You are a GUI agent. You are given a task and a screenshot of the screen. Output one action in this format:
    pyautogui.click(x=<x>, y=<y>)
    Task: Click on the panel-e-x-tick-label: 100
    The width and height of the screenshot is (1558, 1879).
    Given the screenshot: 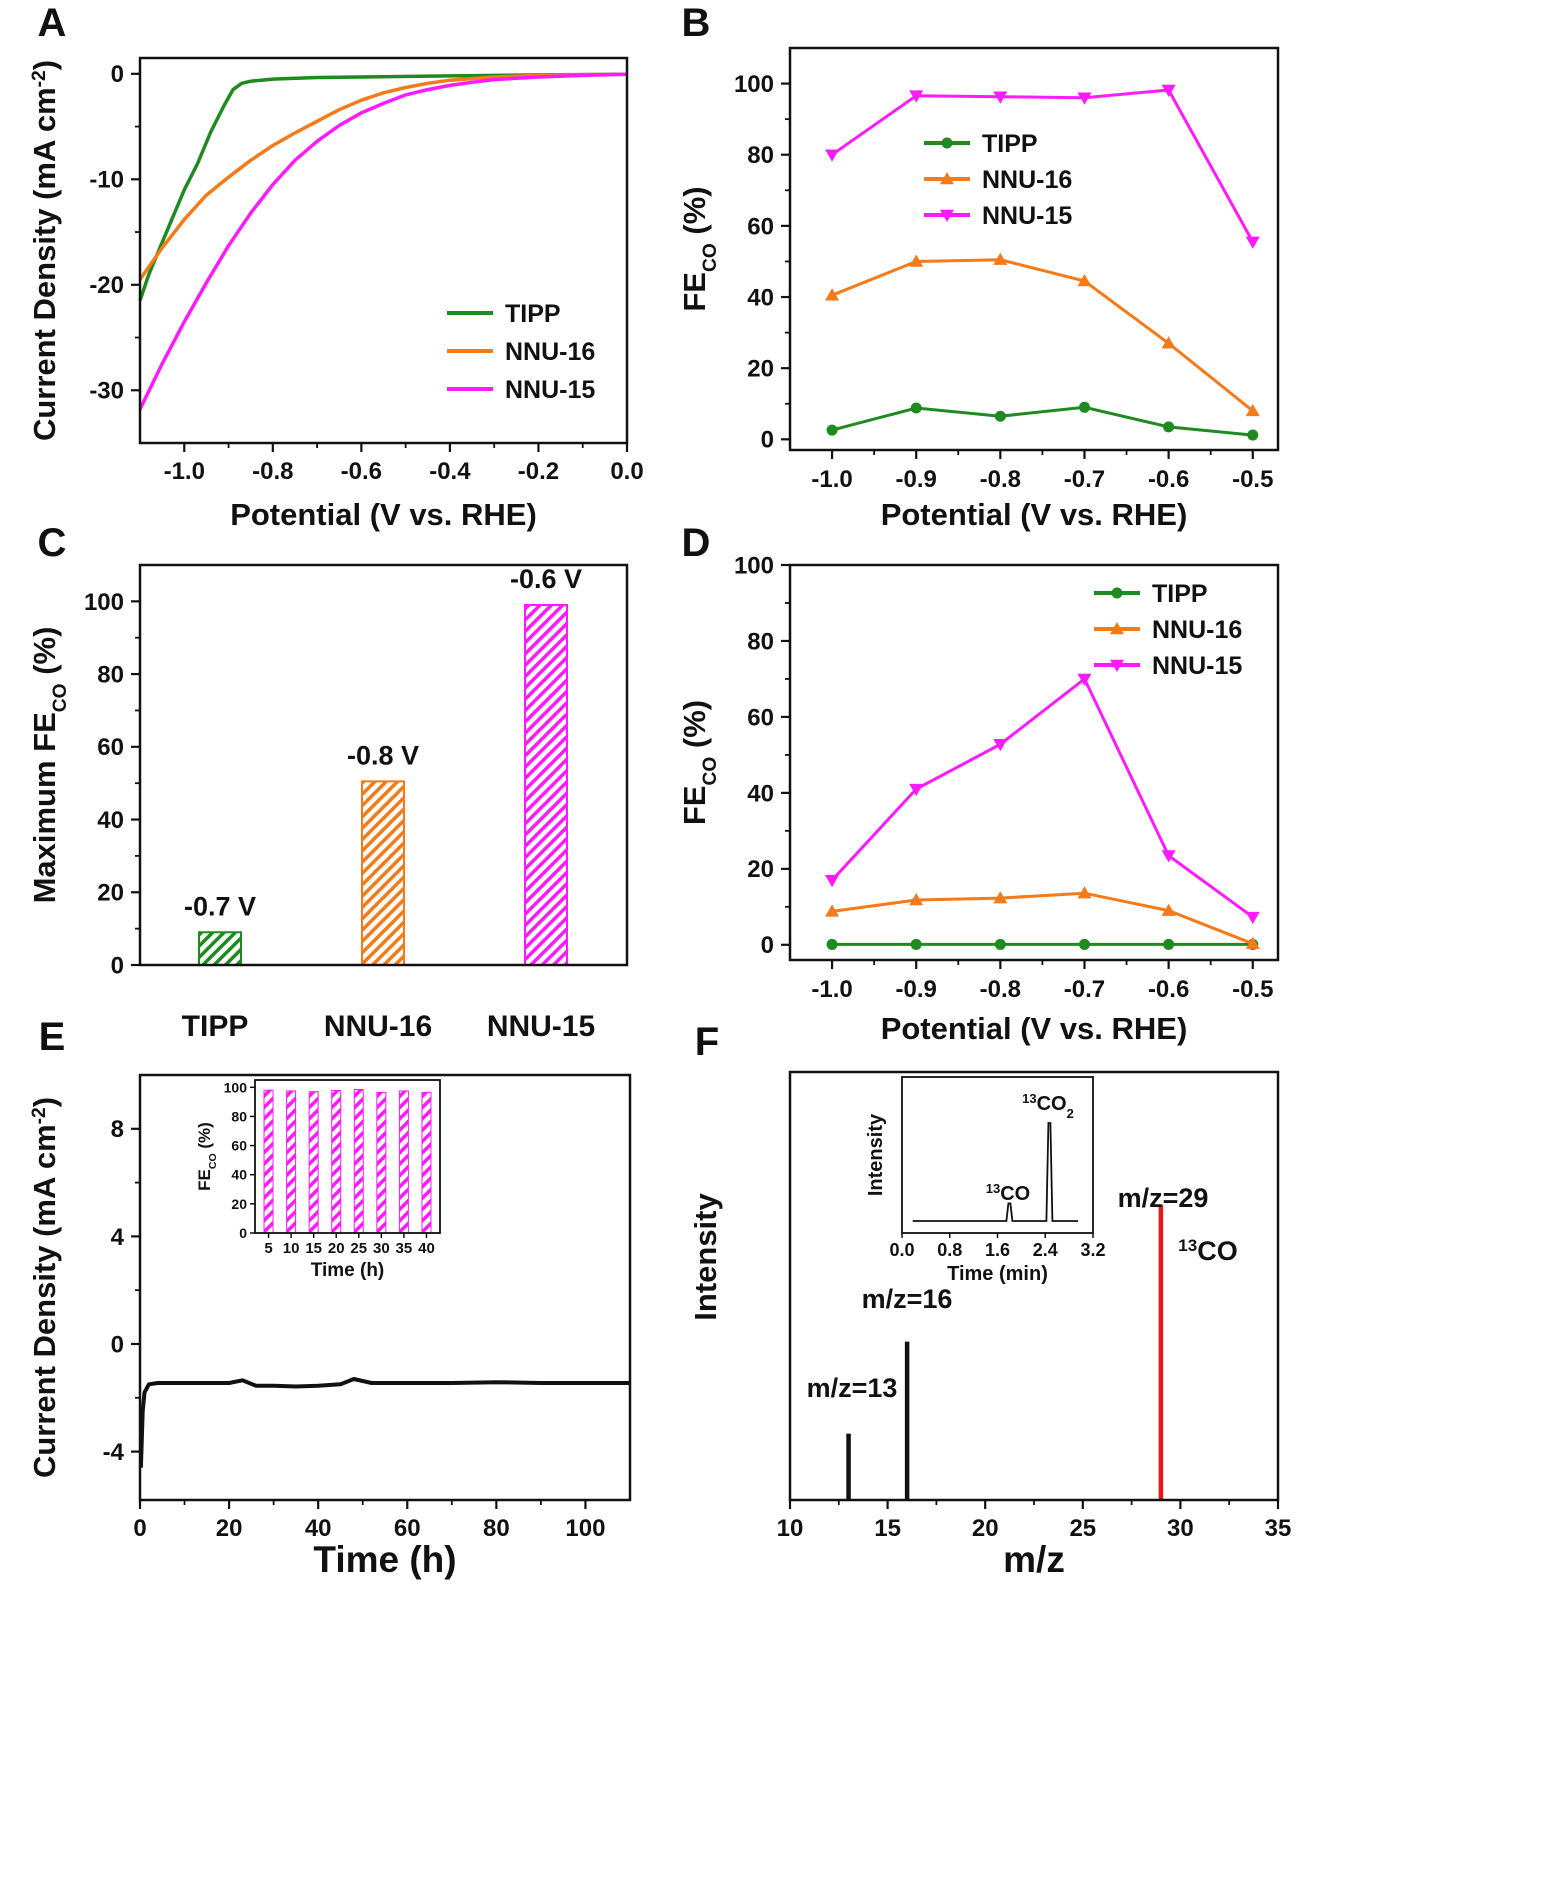 What is the action you would take?
    pyautogui.click(x=585, y=1528)
    